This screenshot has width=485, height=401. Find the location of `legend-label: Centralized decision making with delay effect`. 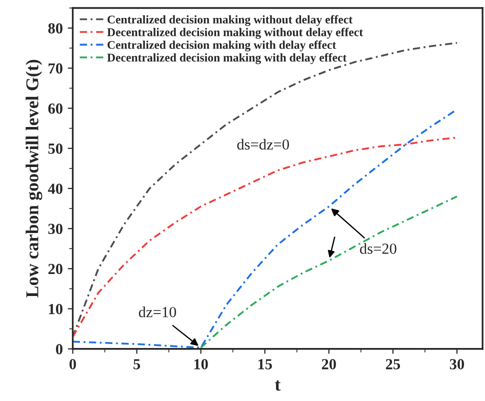

legend-label: Centralized decision making with delay effect is located at coordinates (222, 46).